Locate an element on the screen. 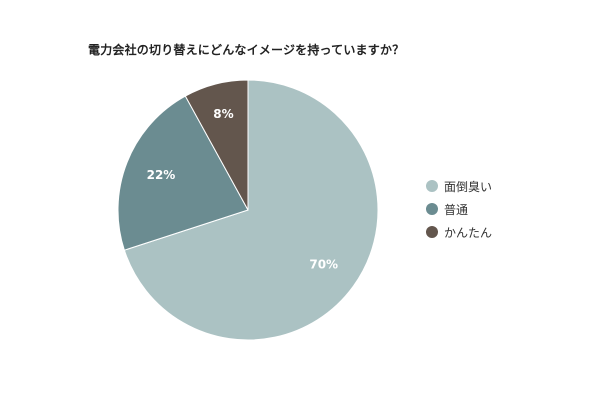 The width and height of the screenshot is (600, 400). legend-item-kantan: かんたん is located at coordinates (459, 232).